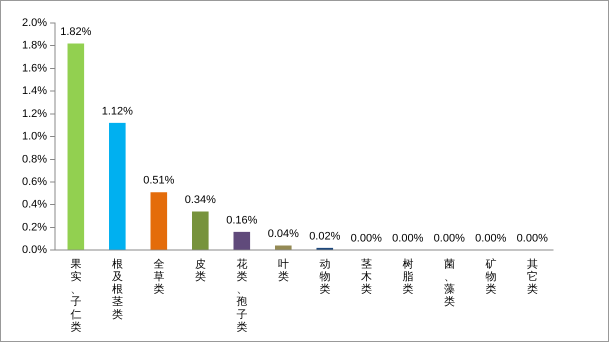 This screenshot has width=609, height=342. Describe the element at coordinates (35, 114) in the screenshot. I see `y-tick-label: 1.2%` at that location.